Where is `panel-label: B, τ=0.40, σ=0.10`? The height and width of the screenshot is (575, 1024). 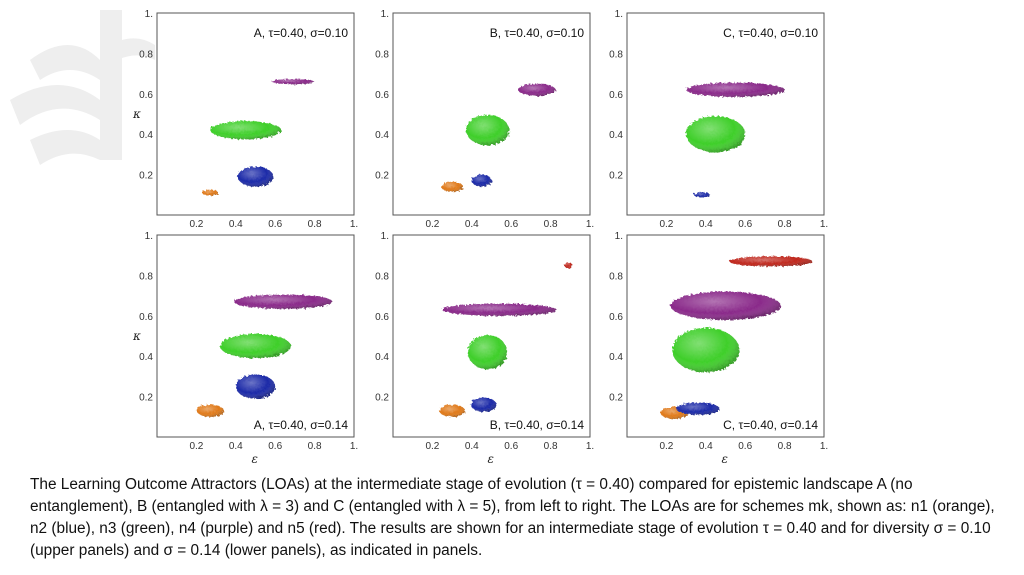 panel-label: B, τ=0.40, σ=0.10 is located at coordinates (537, 33).